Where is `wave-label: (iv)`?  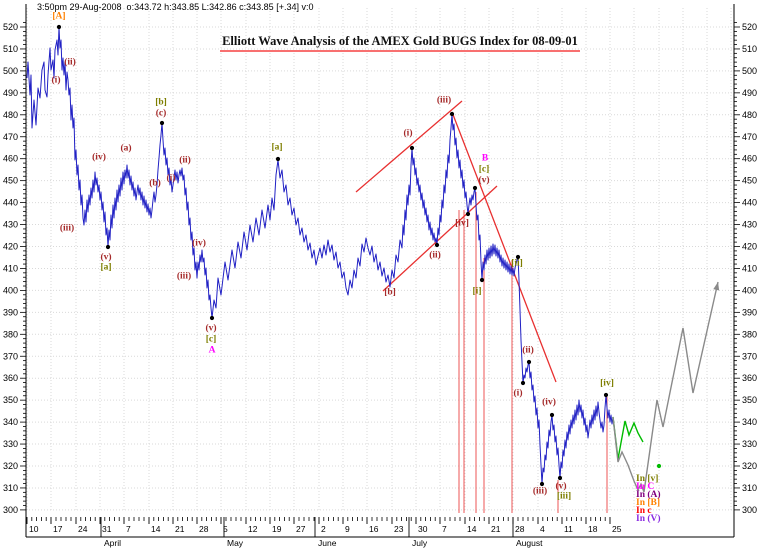 wave-label: (iv) is located at coordinates (99, 157).